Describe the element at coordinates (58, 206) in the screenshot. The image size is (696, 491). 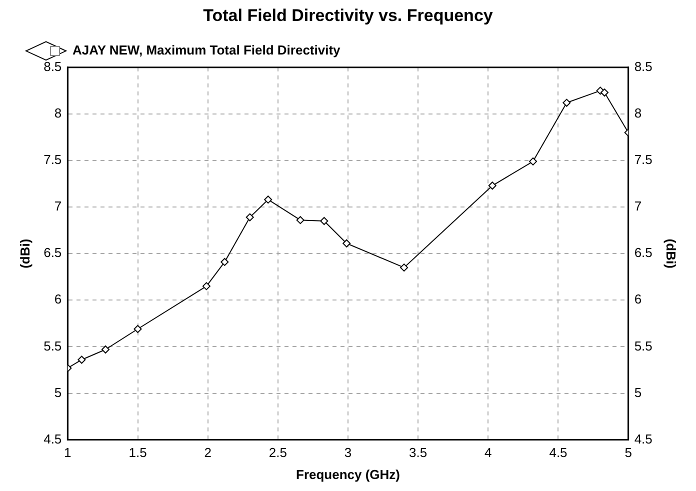
I see `y-tick-label: 7` at that location.